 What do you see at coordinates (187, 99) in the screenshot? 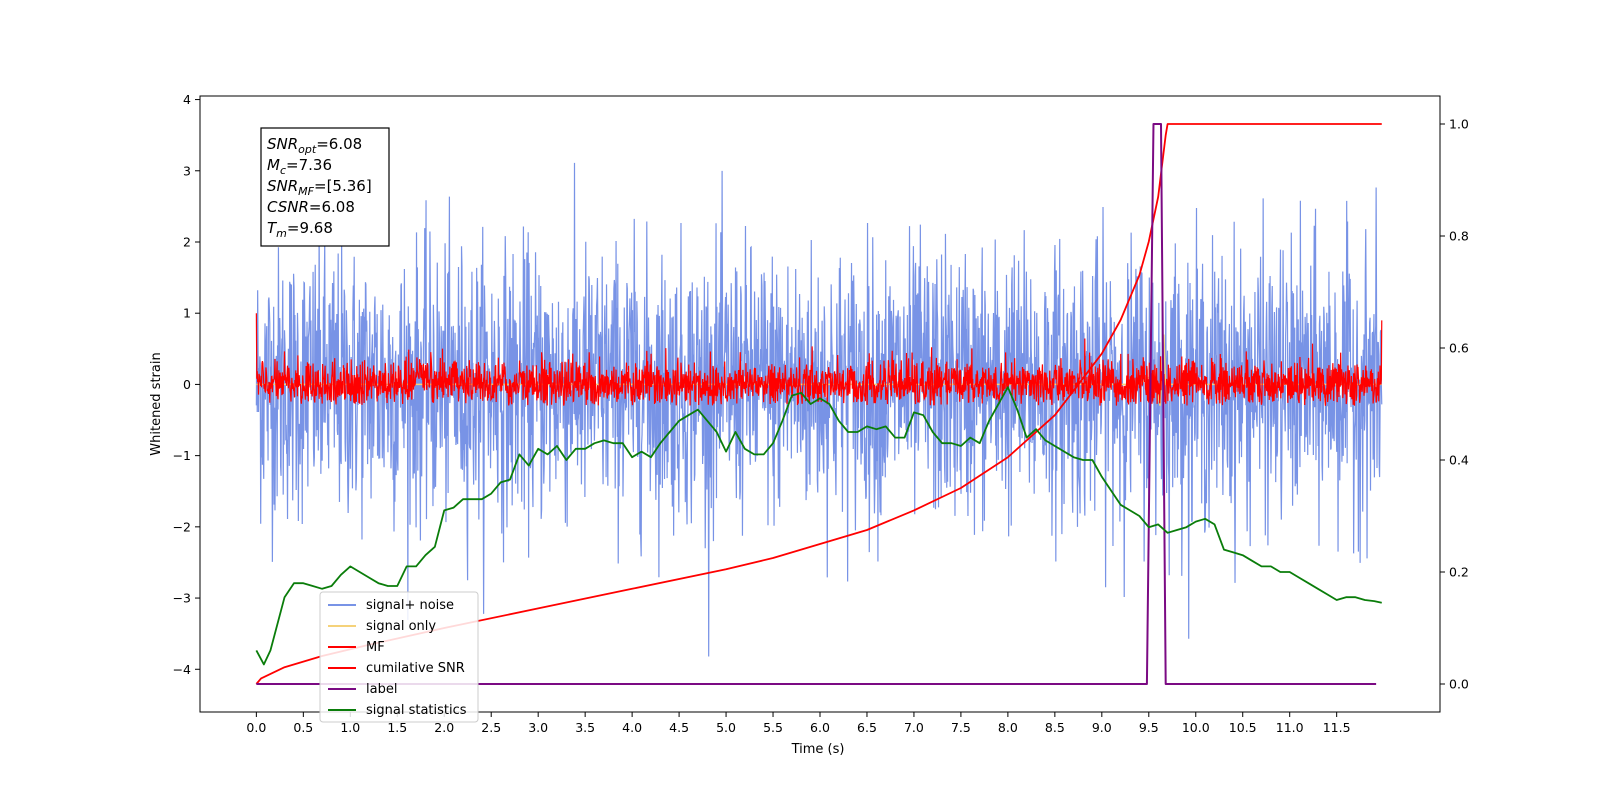
I see `y-tick-label: 4` at bounding box center [187, 99].